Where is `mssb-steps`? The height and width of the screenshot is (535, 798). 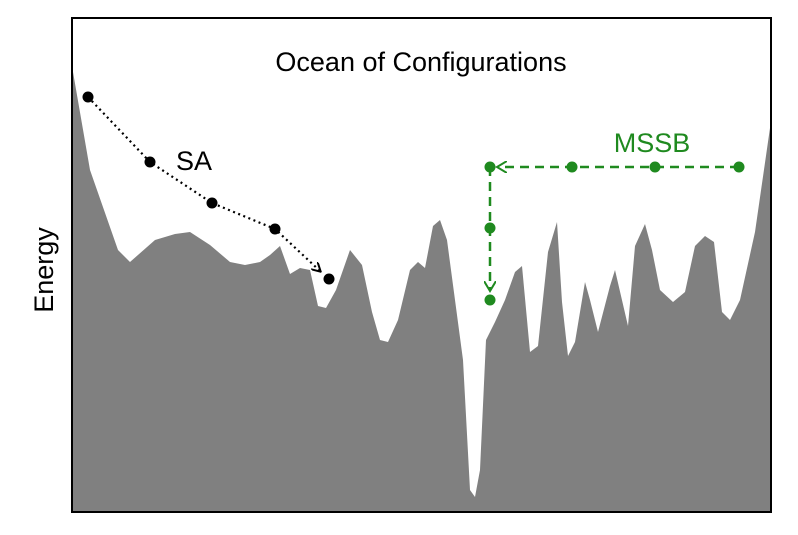
mssb-steps is located at coordinates (614, 233).